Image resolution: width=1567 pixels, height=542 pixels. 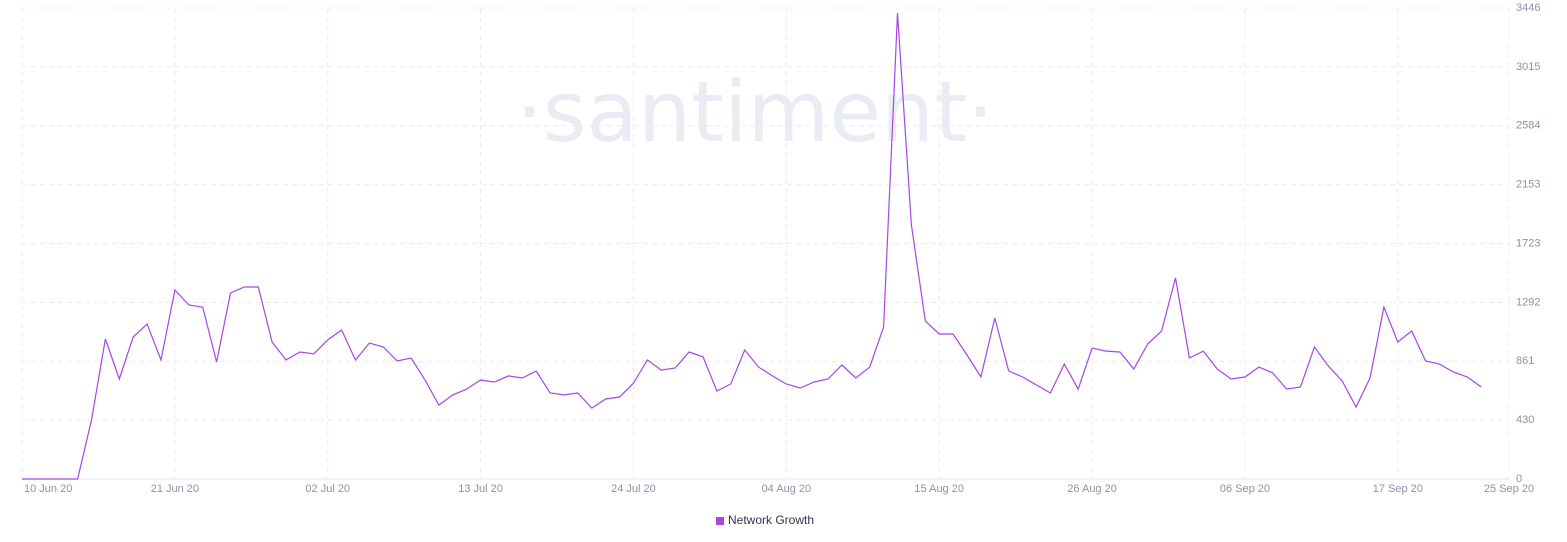 I want to click on x-tick-label: 15 Aug 20, so click(x=939, y=489).